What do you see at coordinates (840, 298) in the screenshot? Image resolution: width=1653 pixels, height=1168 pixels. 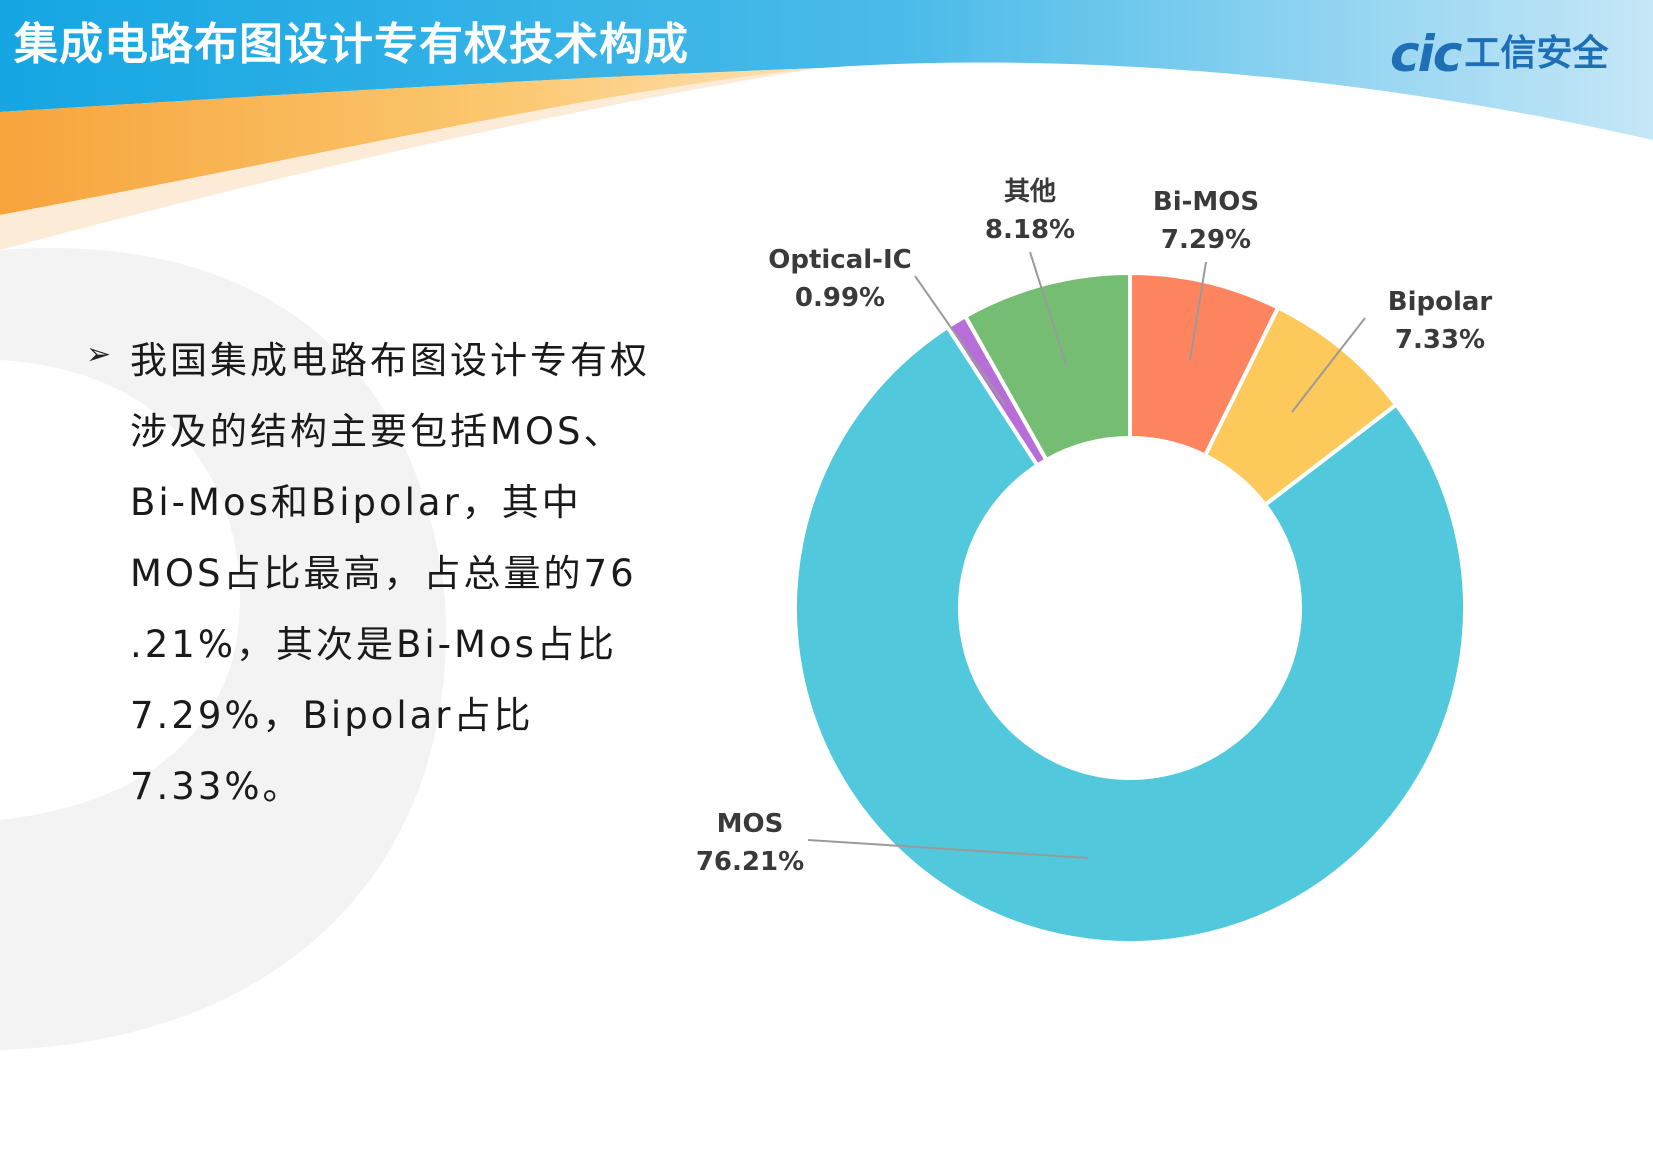 I see `slice-value-label: 0.99%` at bounding box center [840, 298].